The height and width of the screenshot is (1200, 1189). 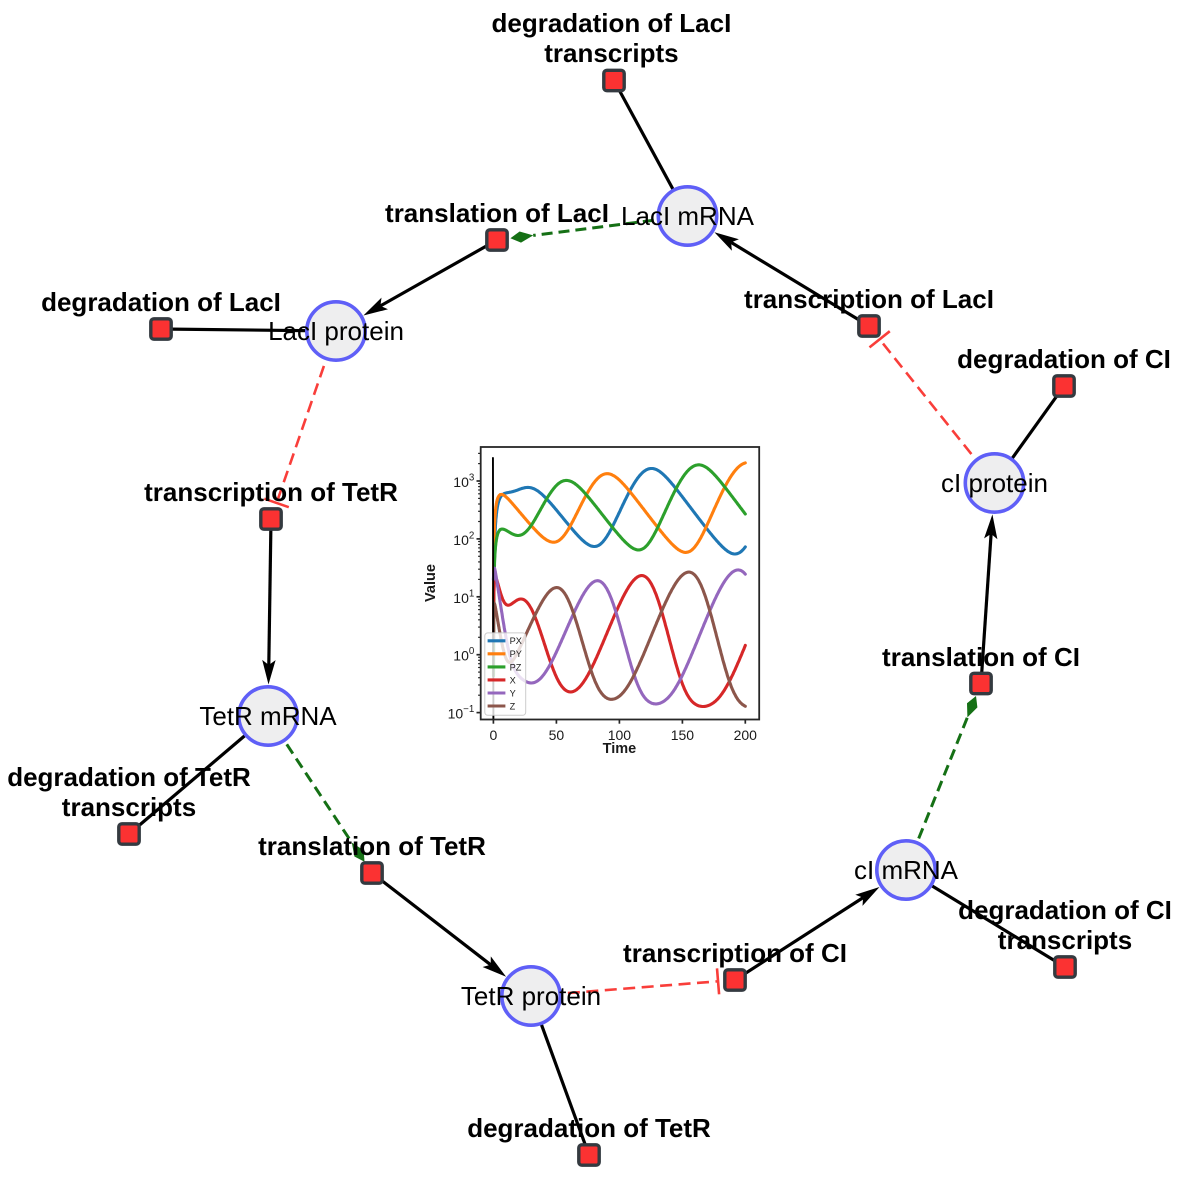 What do you see at coordinates (336, 331) in the screenshot?
I see `svg-text: LacI protein` at bounding box center [336, 331].